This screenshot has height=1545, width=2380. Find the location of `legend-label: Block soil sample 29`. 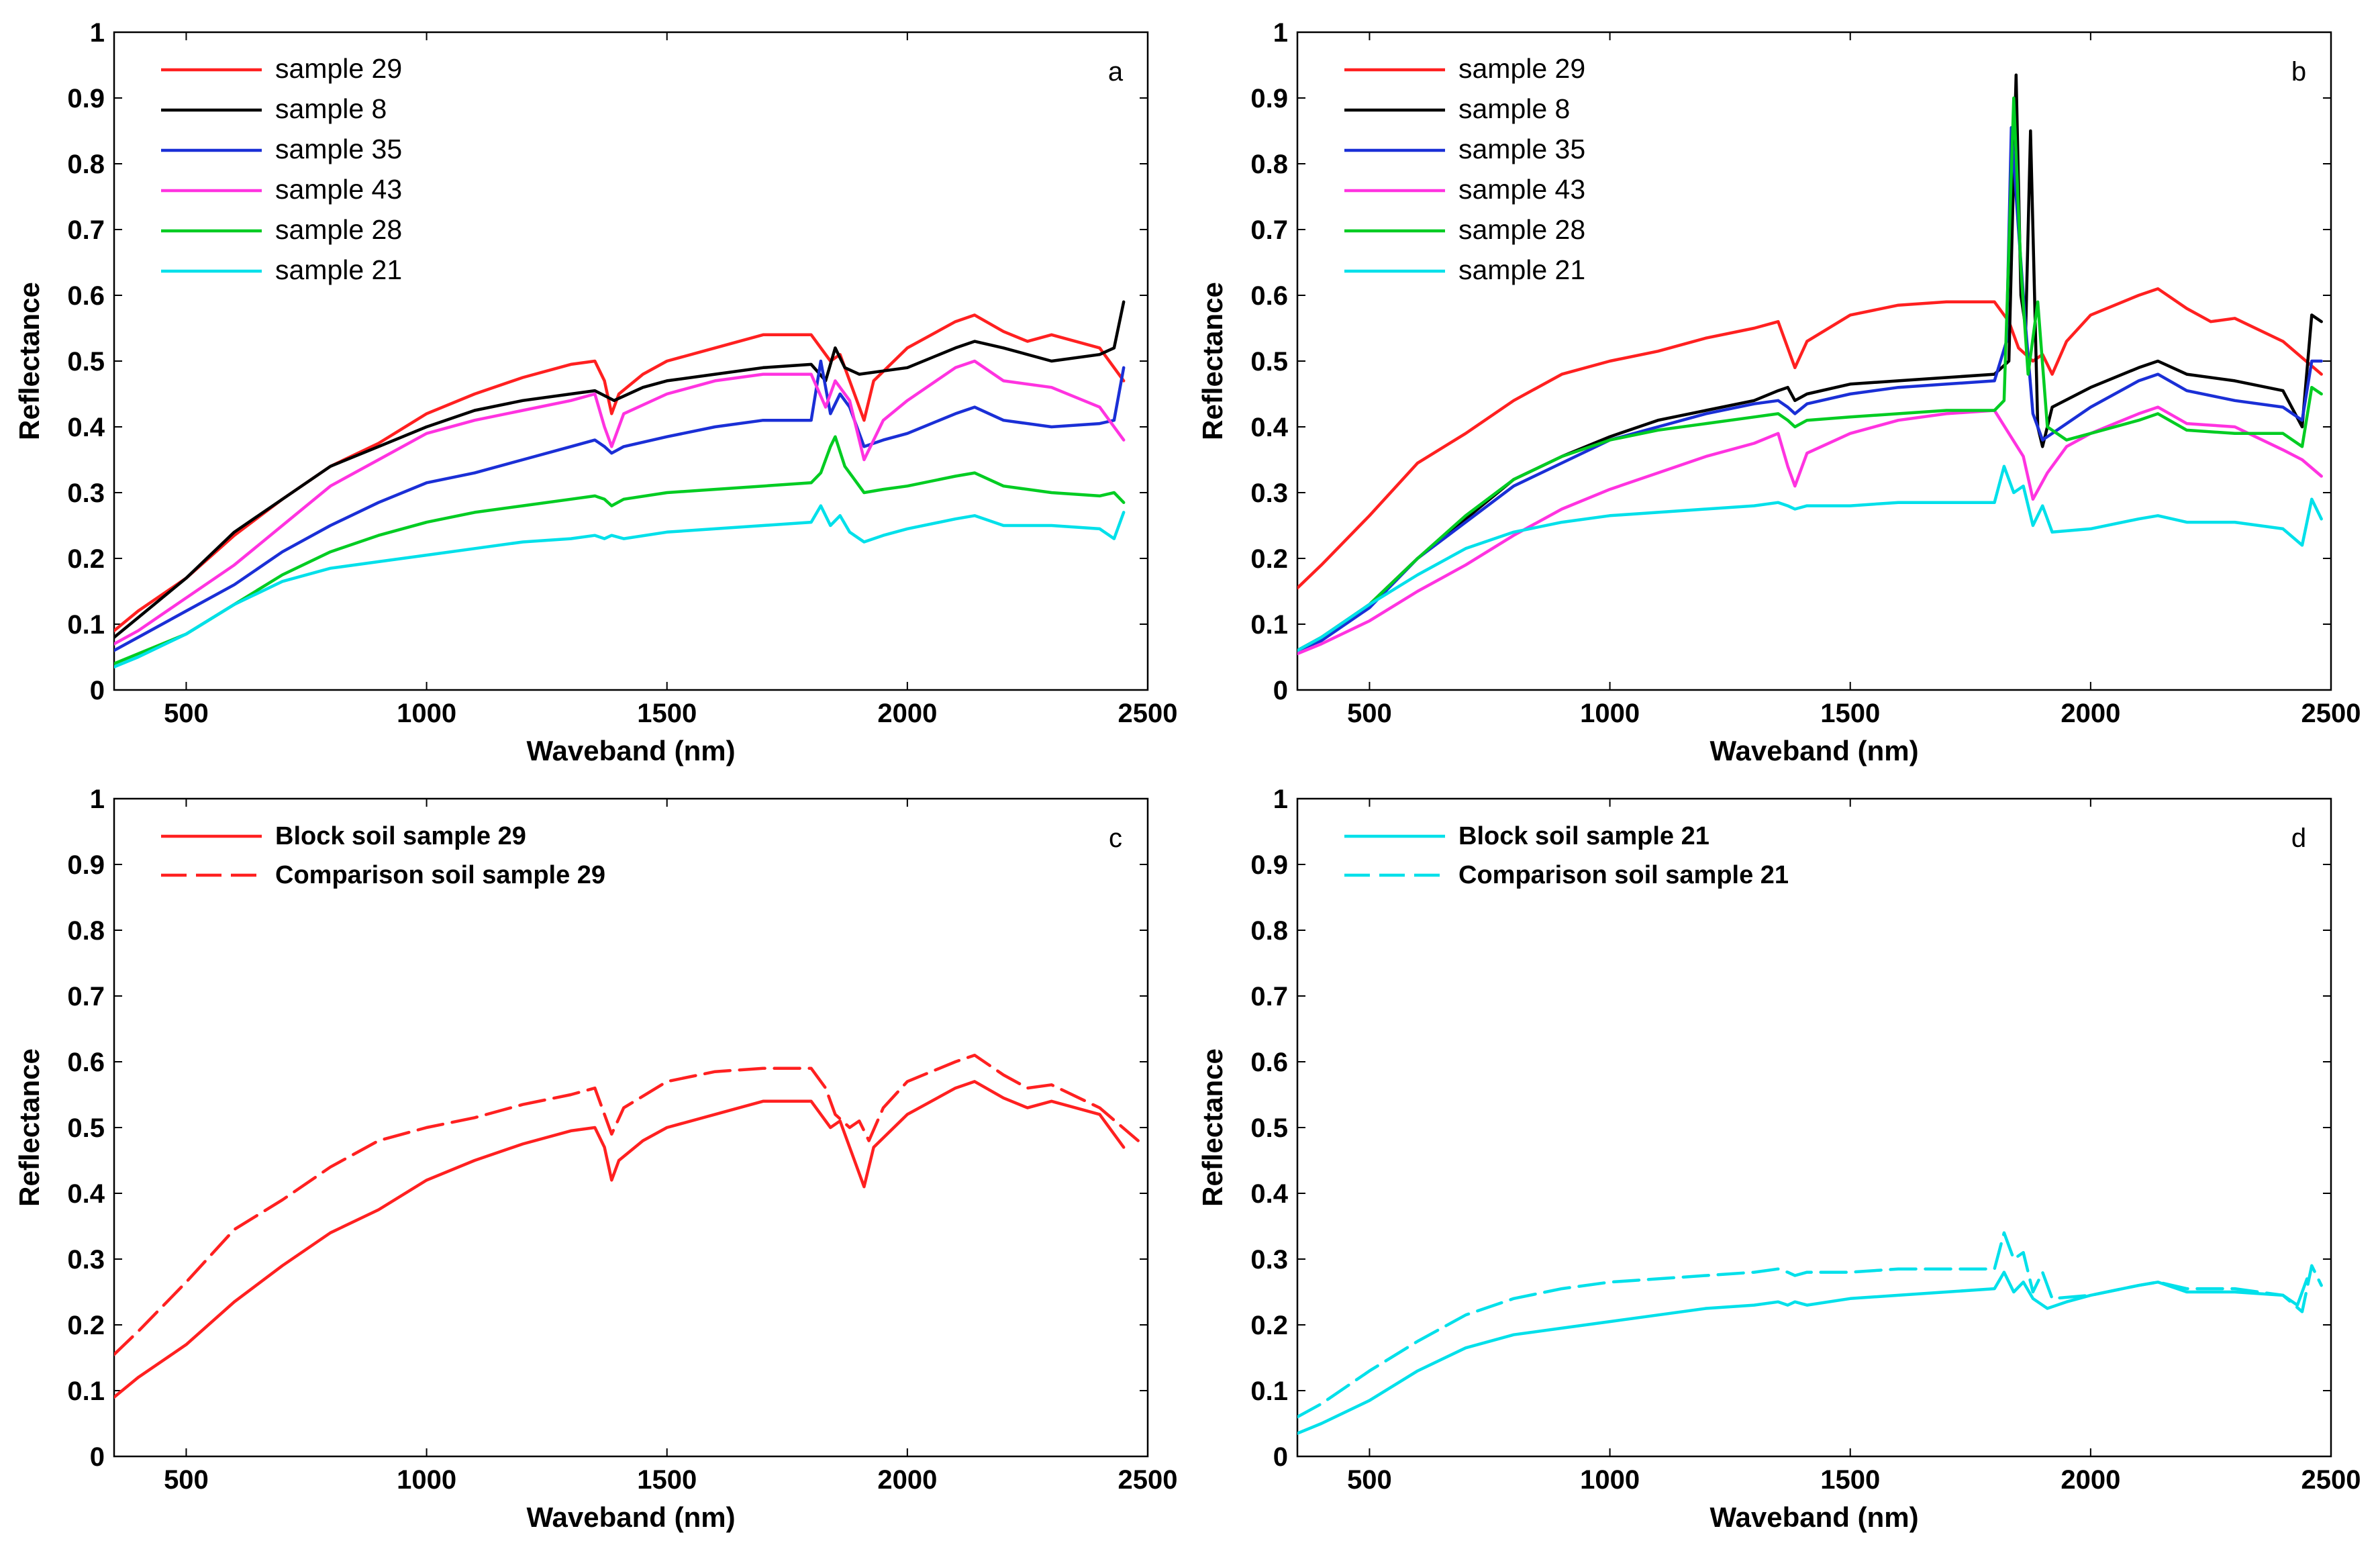

legend-label: Block soil sample 29 is located at coordinates (401, 836).